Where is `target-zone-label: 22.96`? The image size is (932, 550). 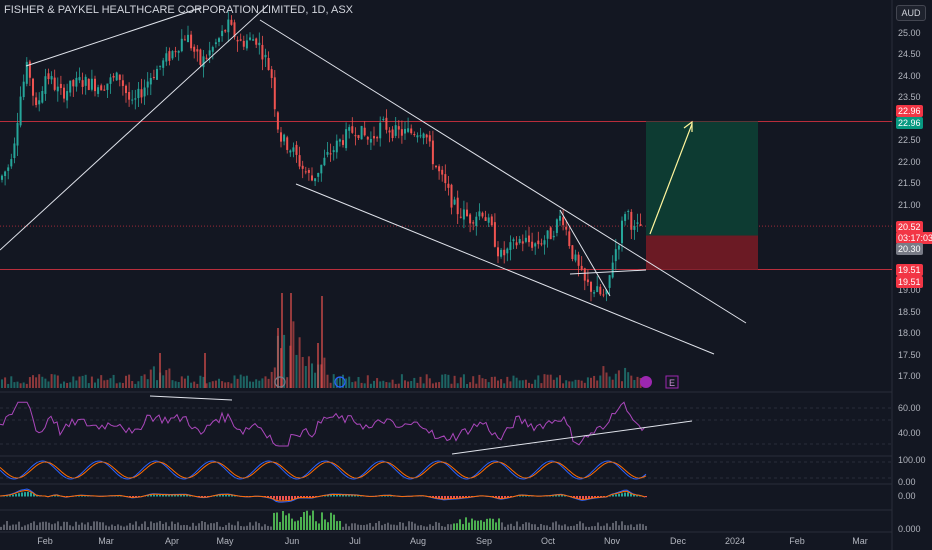
target-zone-label: 22.96 is located at coordinates (909, 123).